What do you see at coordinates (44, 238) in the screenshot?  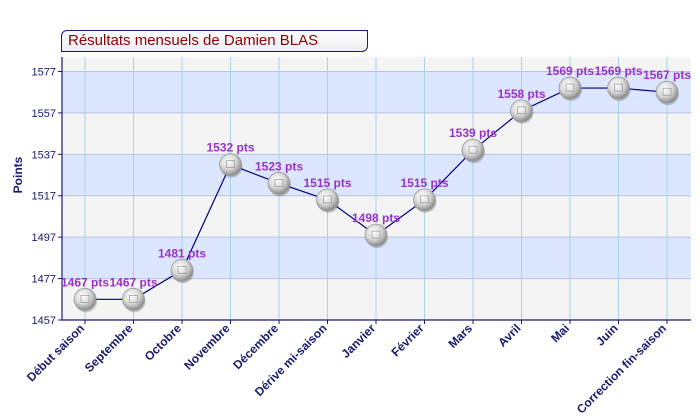 I see `y-tick-label: 1497` at bounding box center [44, 238].